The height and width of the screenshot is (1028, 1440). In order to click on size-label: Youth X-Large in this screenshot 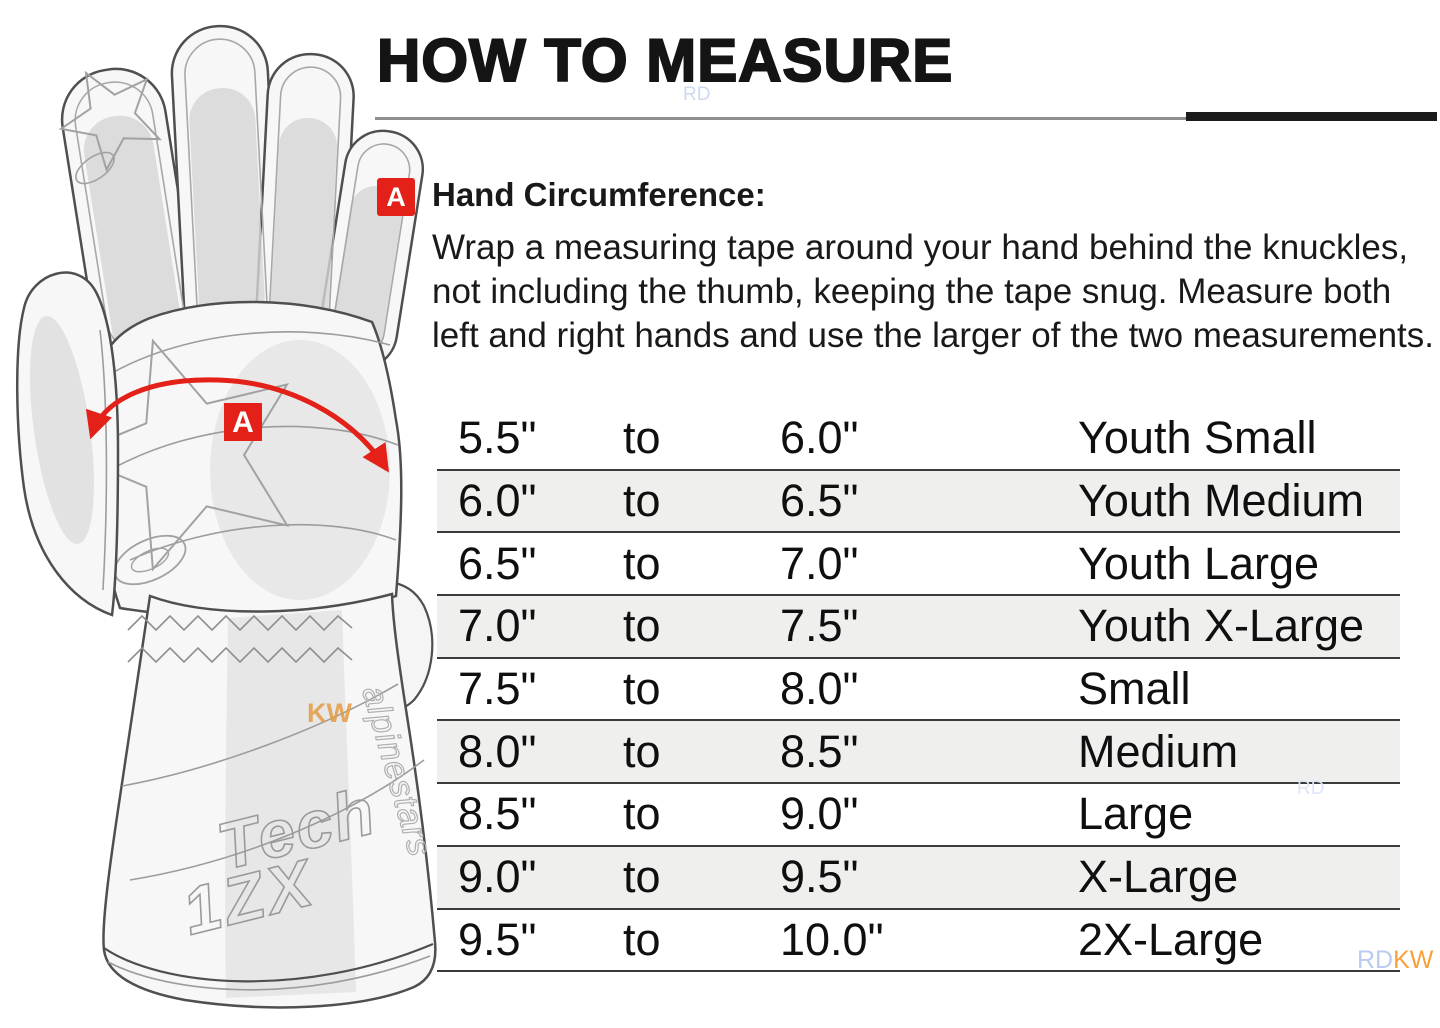, I will do `click(1221, 626)`.